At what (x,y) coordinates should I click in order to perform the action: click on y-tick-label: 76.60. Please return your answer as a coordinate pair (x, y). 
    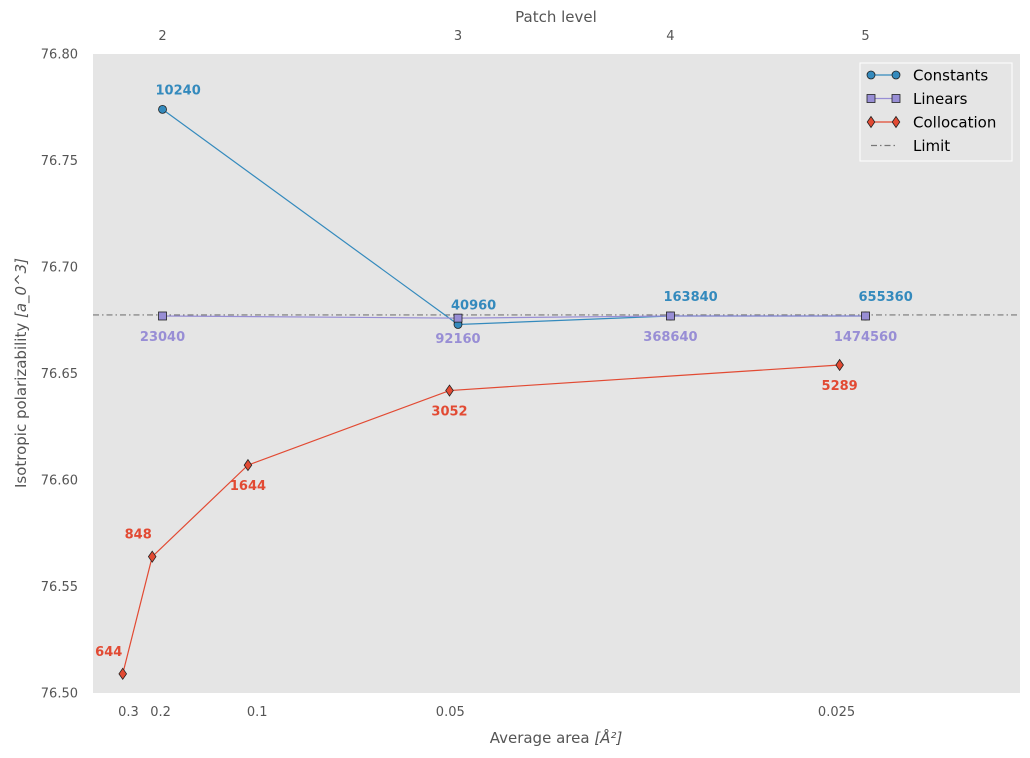
    Looking at the image, I should click on (59, 481).